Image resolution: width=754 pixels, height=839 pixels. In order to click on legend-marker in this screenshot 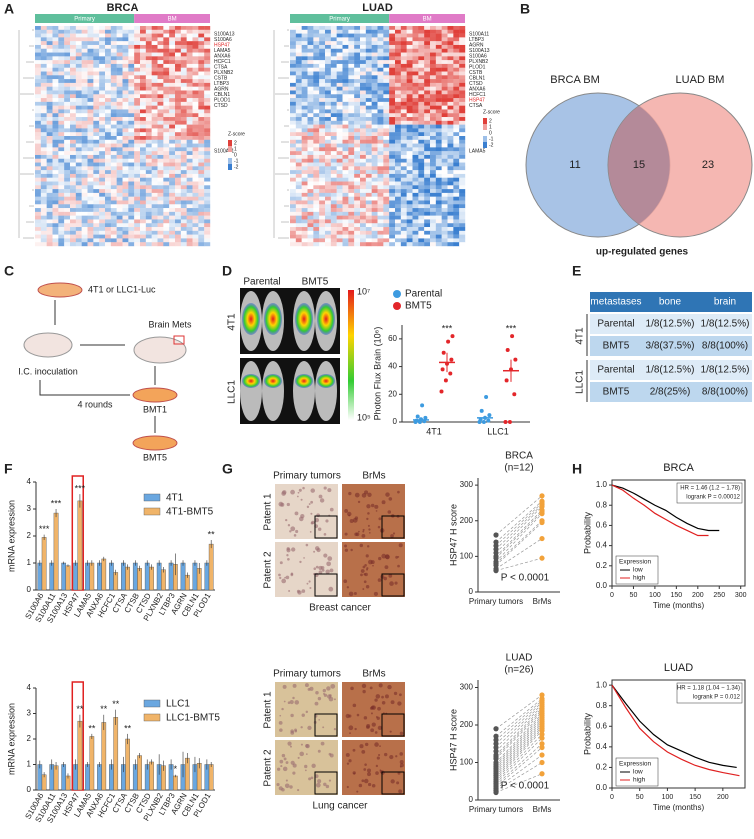, I will do `click(397, 294)`.